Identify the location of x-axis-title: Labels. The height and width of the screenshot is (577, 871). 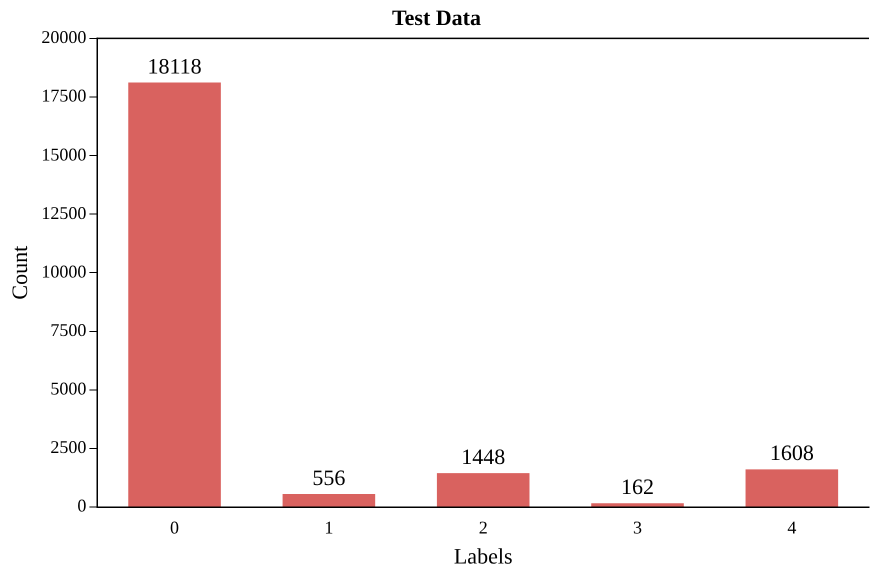
(483, 556).